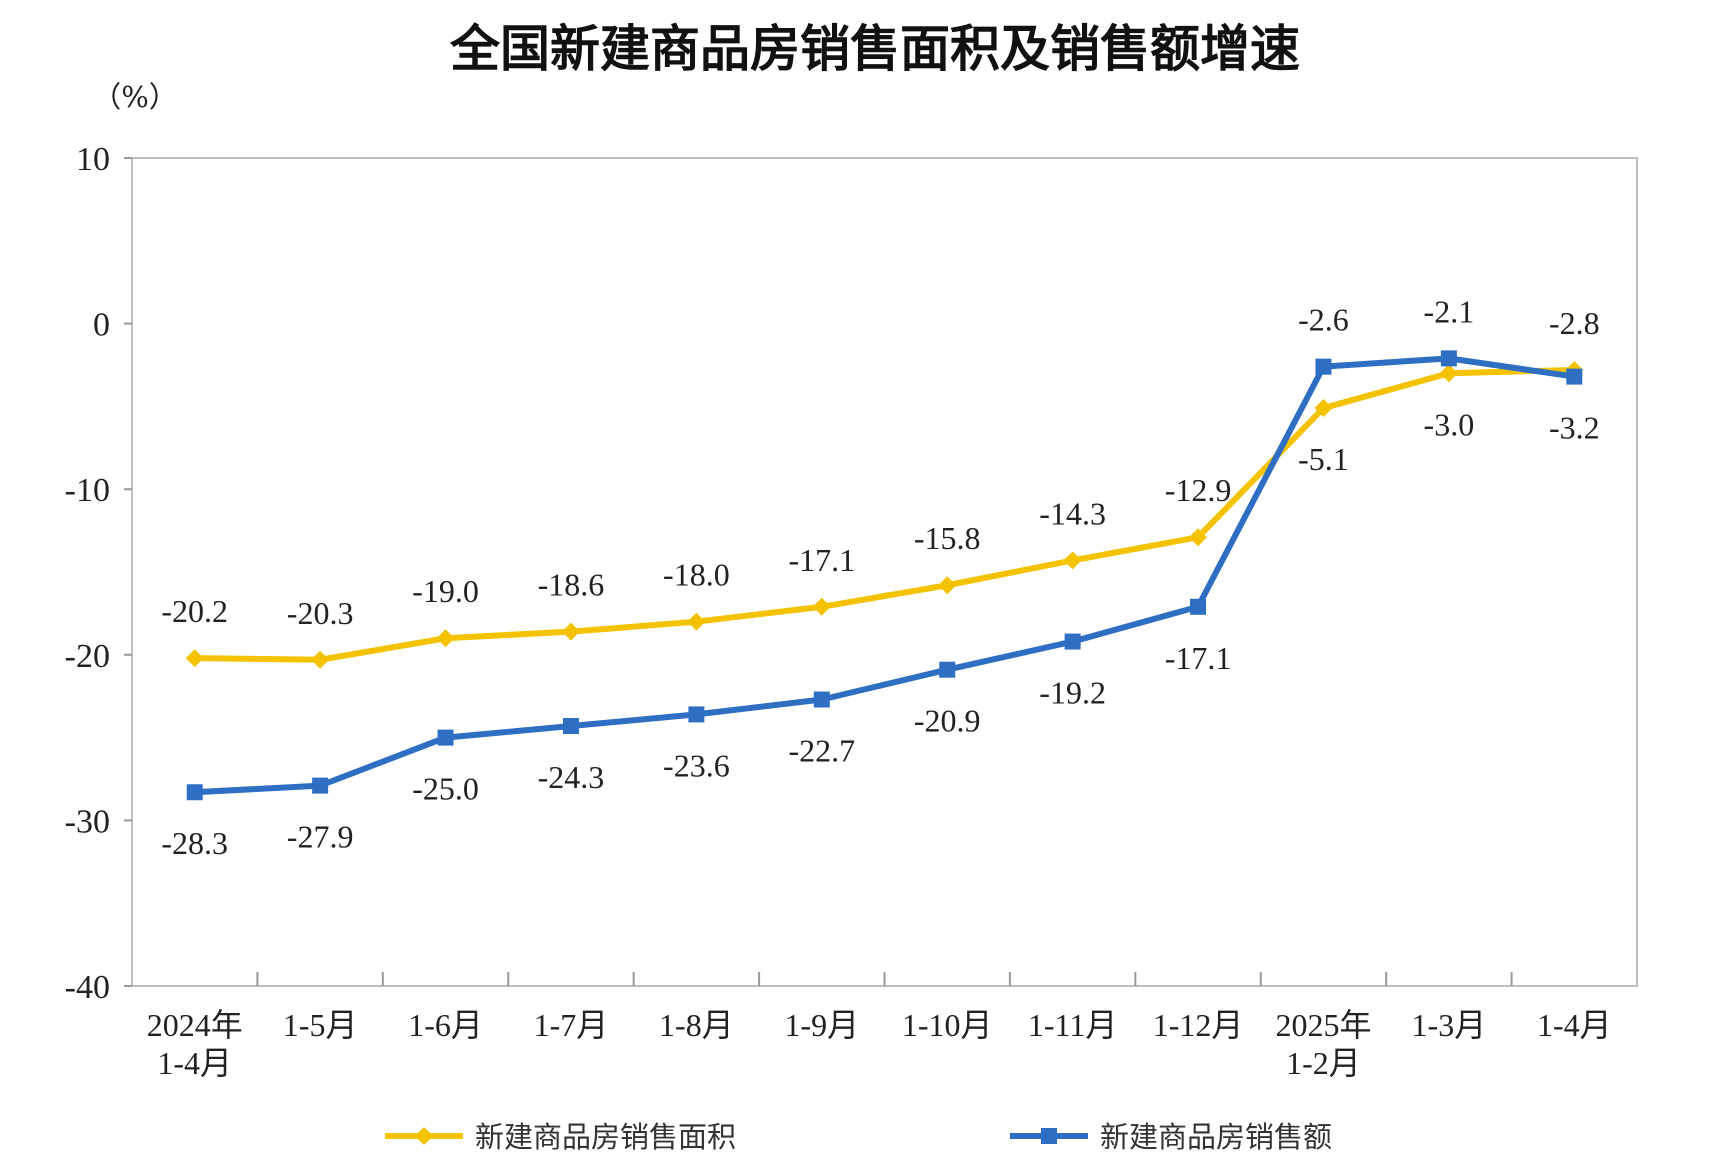 The width and height of the screenshot is (1713, 1167). What do you see at coordinates (445, 591) in the screenshot?
I see `data-label: -19.0` at bounding box center [445, 591].